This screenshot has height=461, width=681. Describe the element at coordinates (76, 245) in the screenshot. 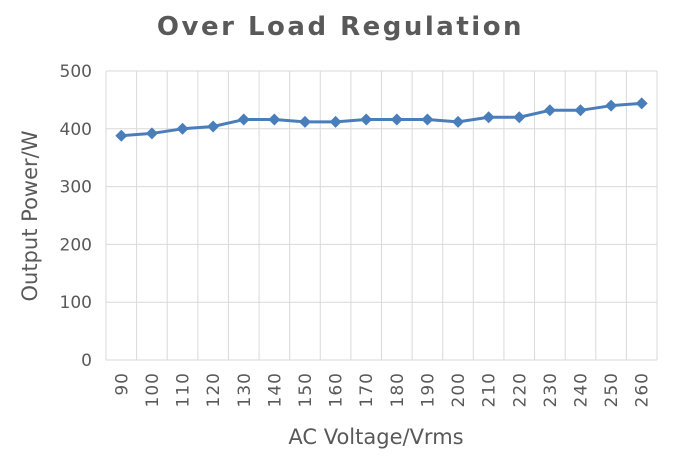

I see `y-tick-label: 200` at that location.